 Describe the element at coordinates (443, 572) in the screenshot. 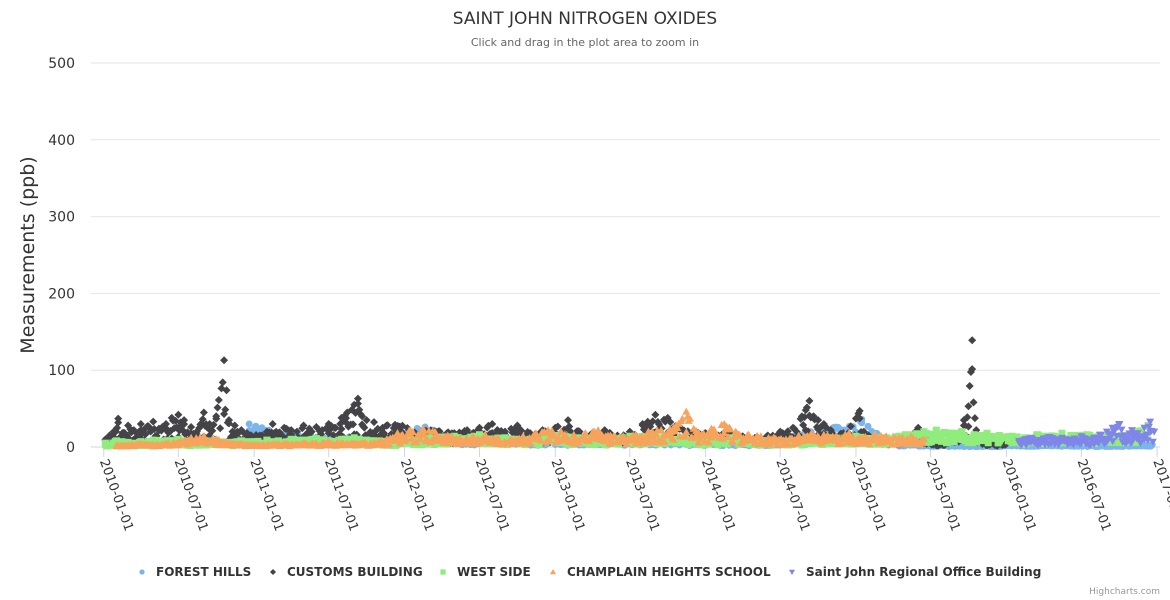

I see `legend-symbol-icon` at that location.